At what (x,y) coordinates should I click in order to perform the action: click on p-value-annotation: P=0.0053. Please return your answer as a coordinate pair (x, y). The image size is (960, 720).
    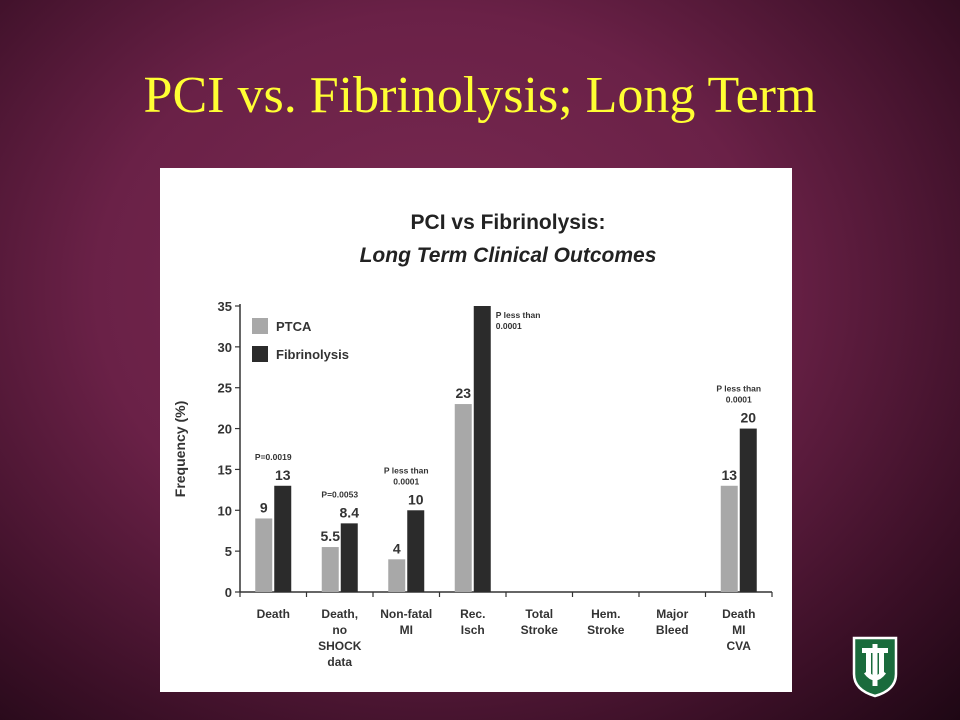
    Looking at the image, I should click on (339, 494).